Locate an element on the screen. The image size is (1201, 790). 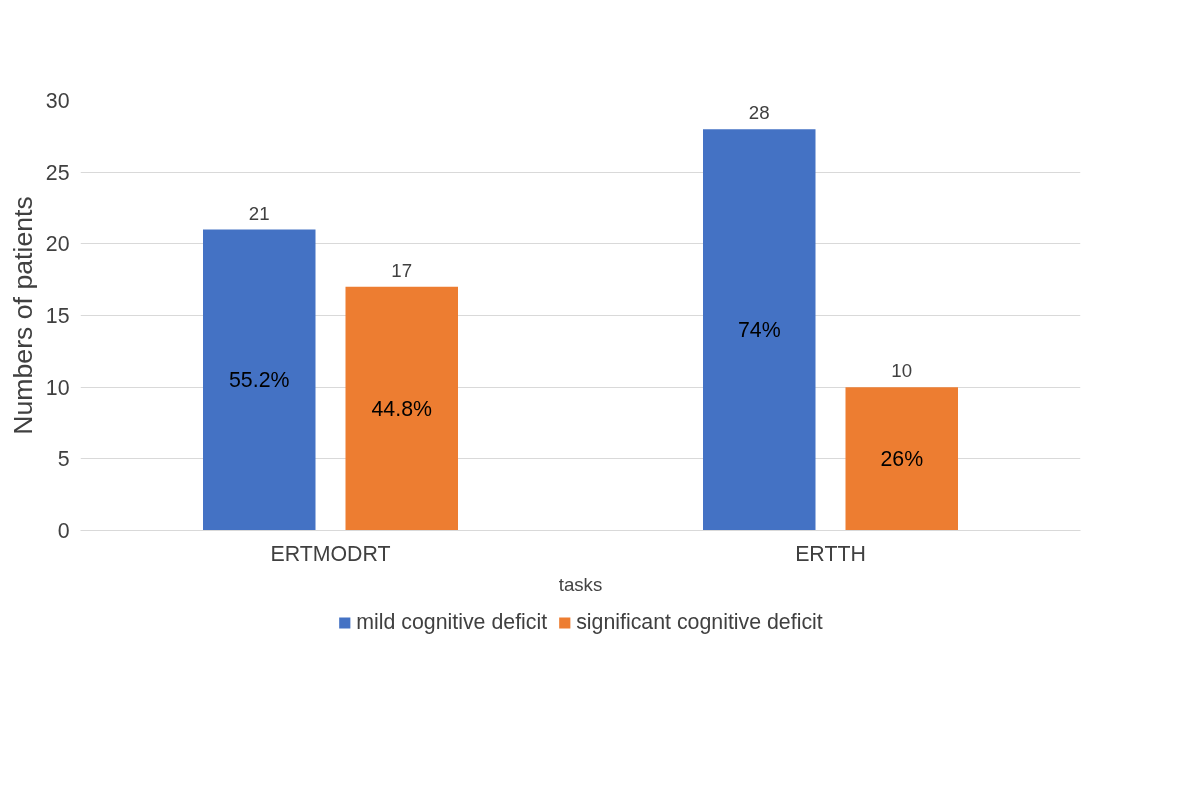
annotation: 55.2% is located at coordinates (259, 380).